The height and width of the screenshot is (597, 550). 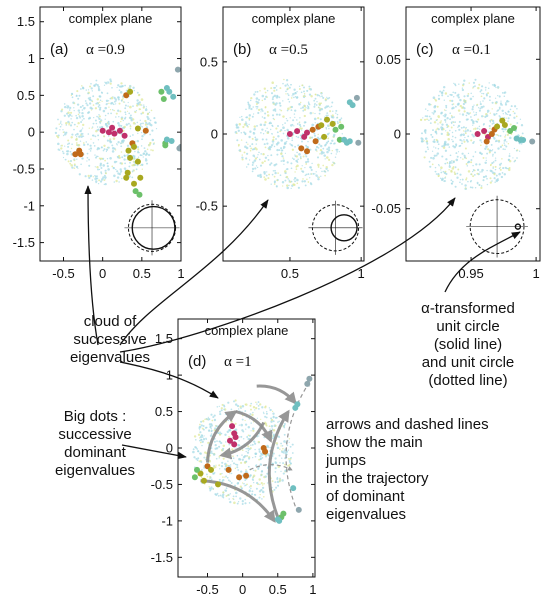 What do you see at coordinates (335, 227) in the screenshot?
I see `circle-inset` at bounding box center [335, 227].